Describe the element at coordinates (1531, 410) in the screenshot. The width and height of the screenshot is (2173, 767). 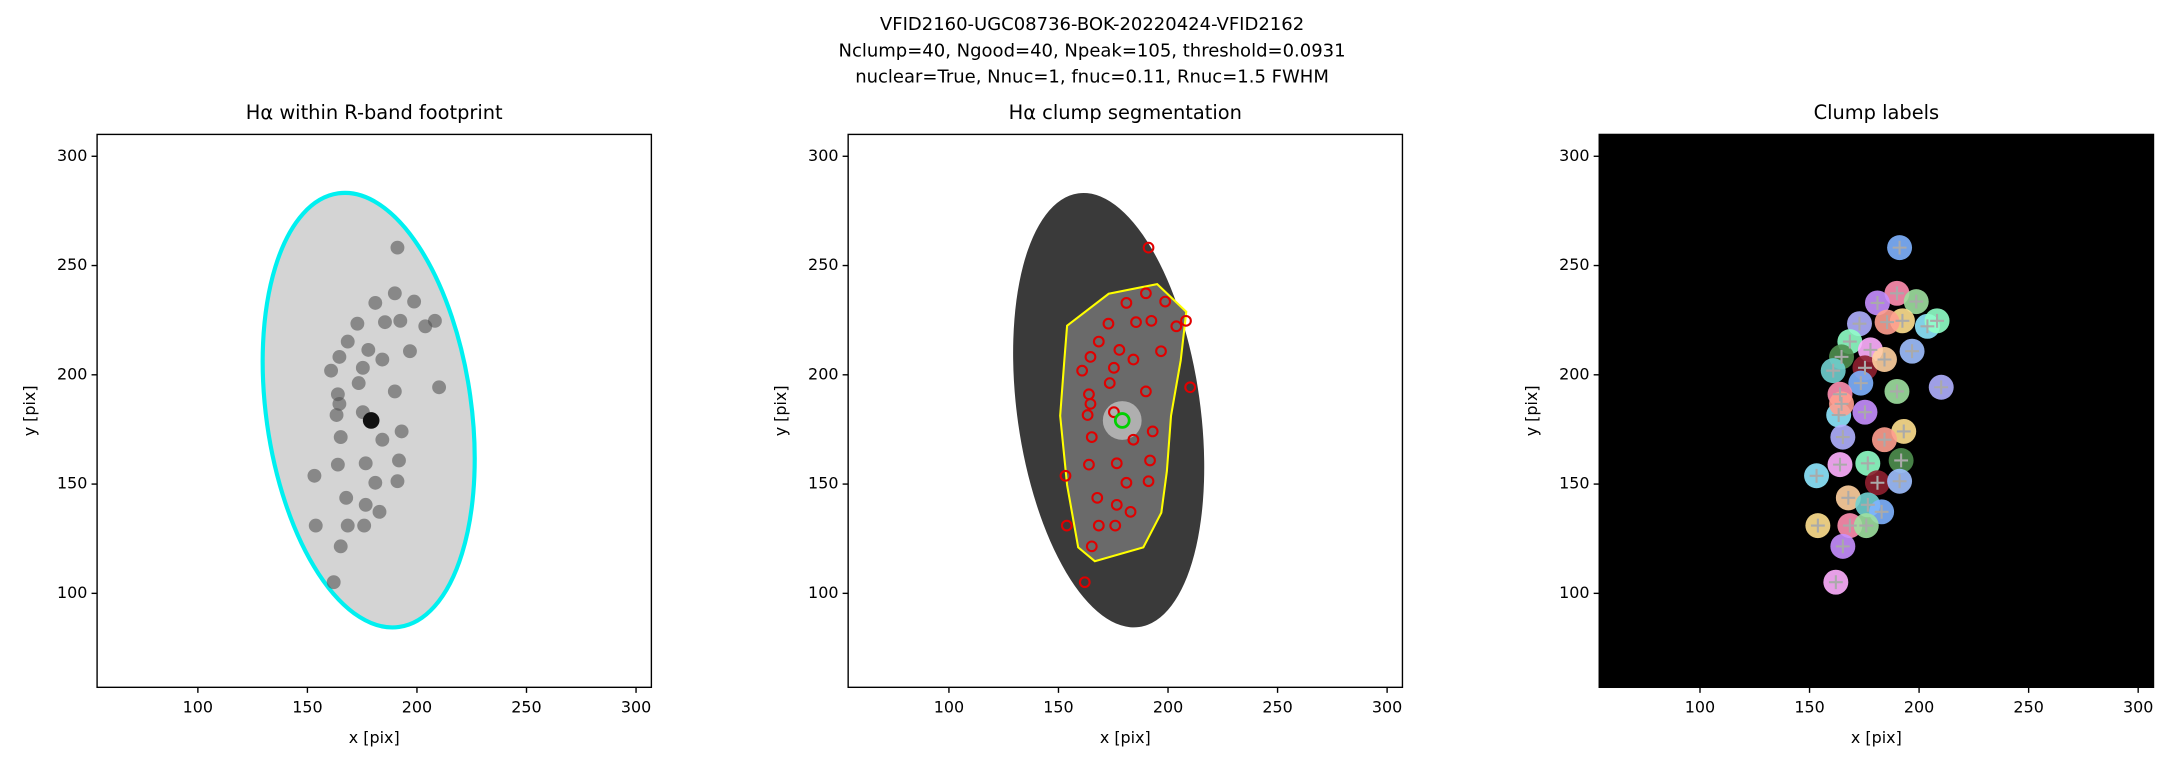
I see `y-axis-label: y [pix]` at that location.